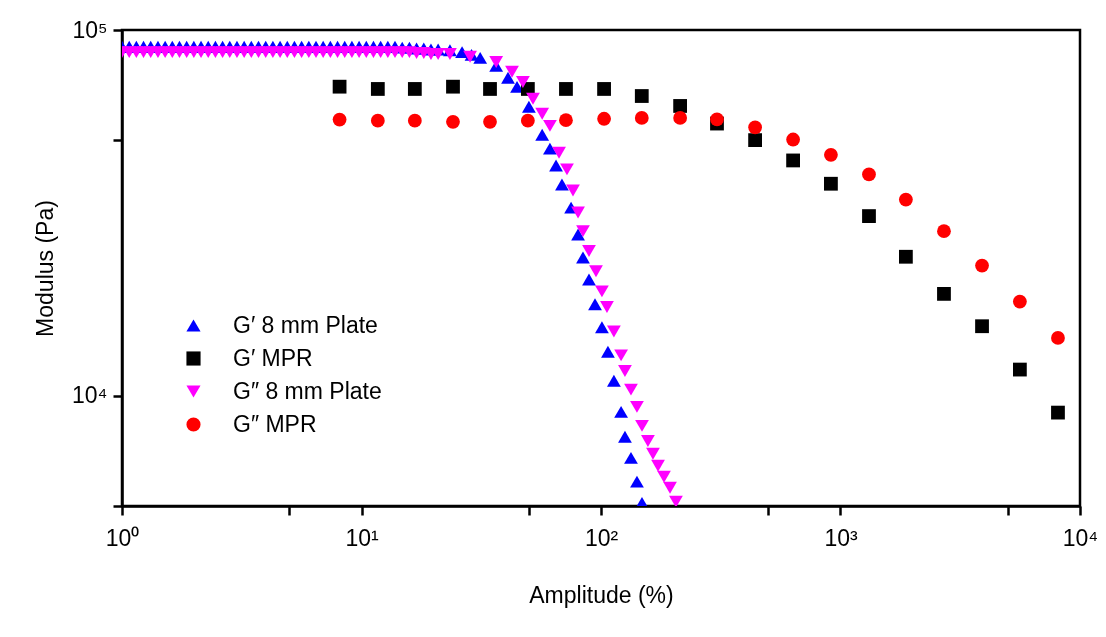 The width and height of the screenshot is (1106, 637). Describe the element at coordinates (305, 324) in the screenshot. I see `legend-label: G′ 8 mm Plate` at that location.